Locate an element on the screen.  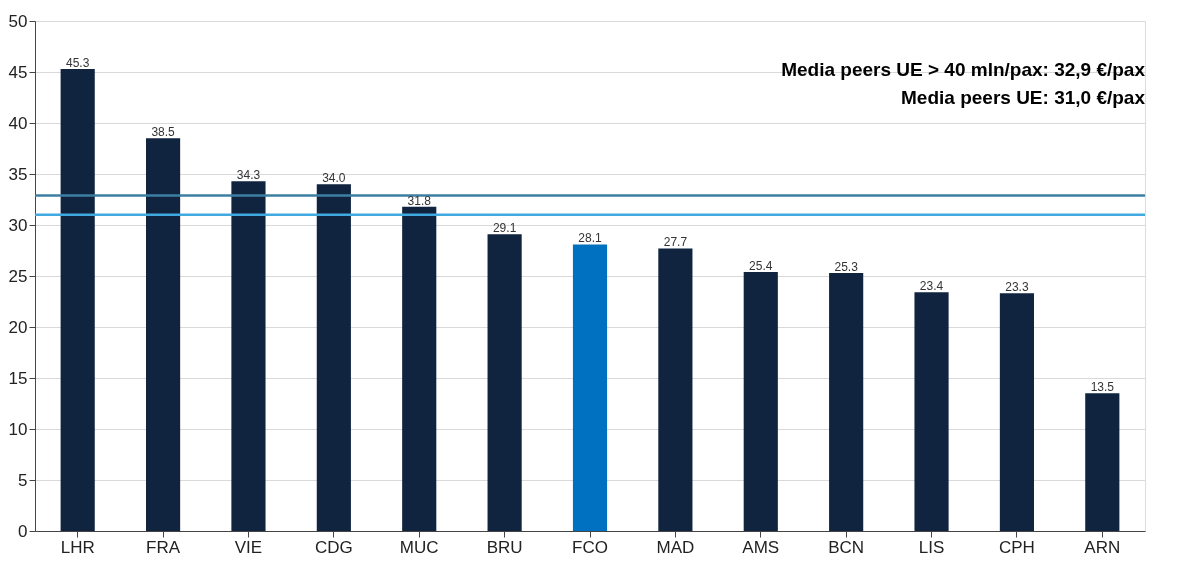
x-tick-label: CPH is located at coordinates (1016, 547).